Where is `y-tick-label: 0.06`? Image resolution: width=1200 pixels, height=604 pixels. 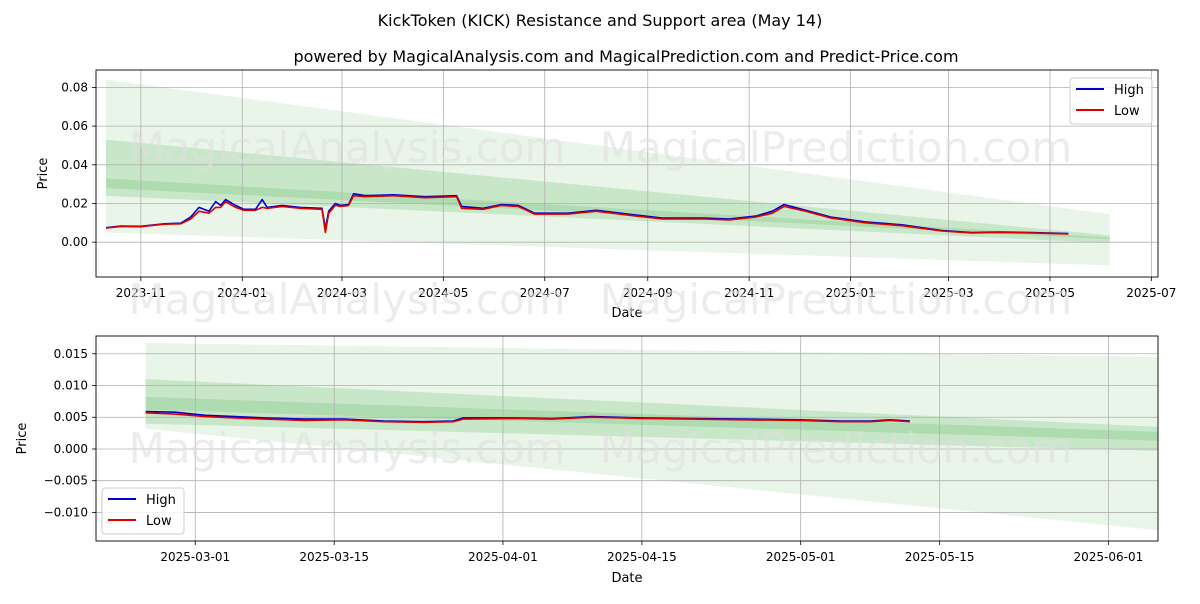 y-tick-label: 0.06 is located at coordinates (74, 126).